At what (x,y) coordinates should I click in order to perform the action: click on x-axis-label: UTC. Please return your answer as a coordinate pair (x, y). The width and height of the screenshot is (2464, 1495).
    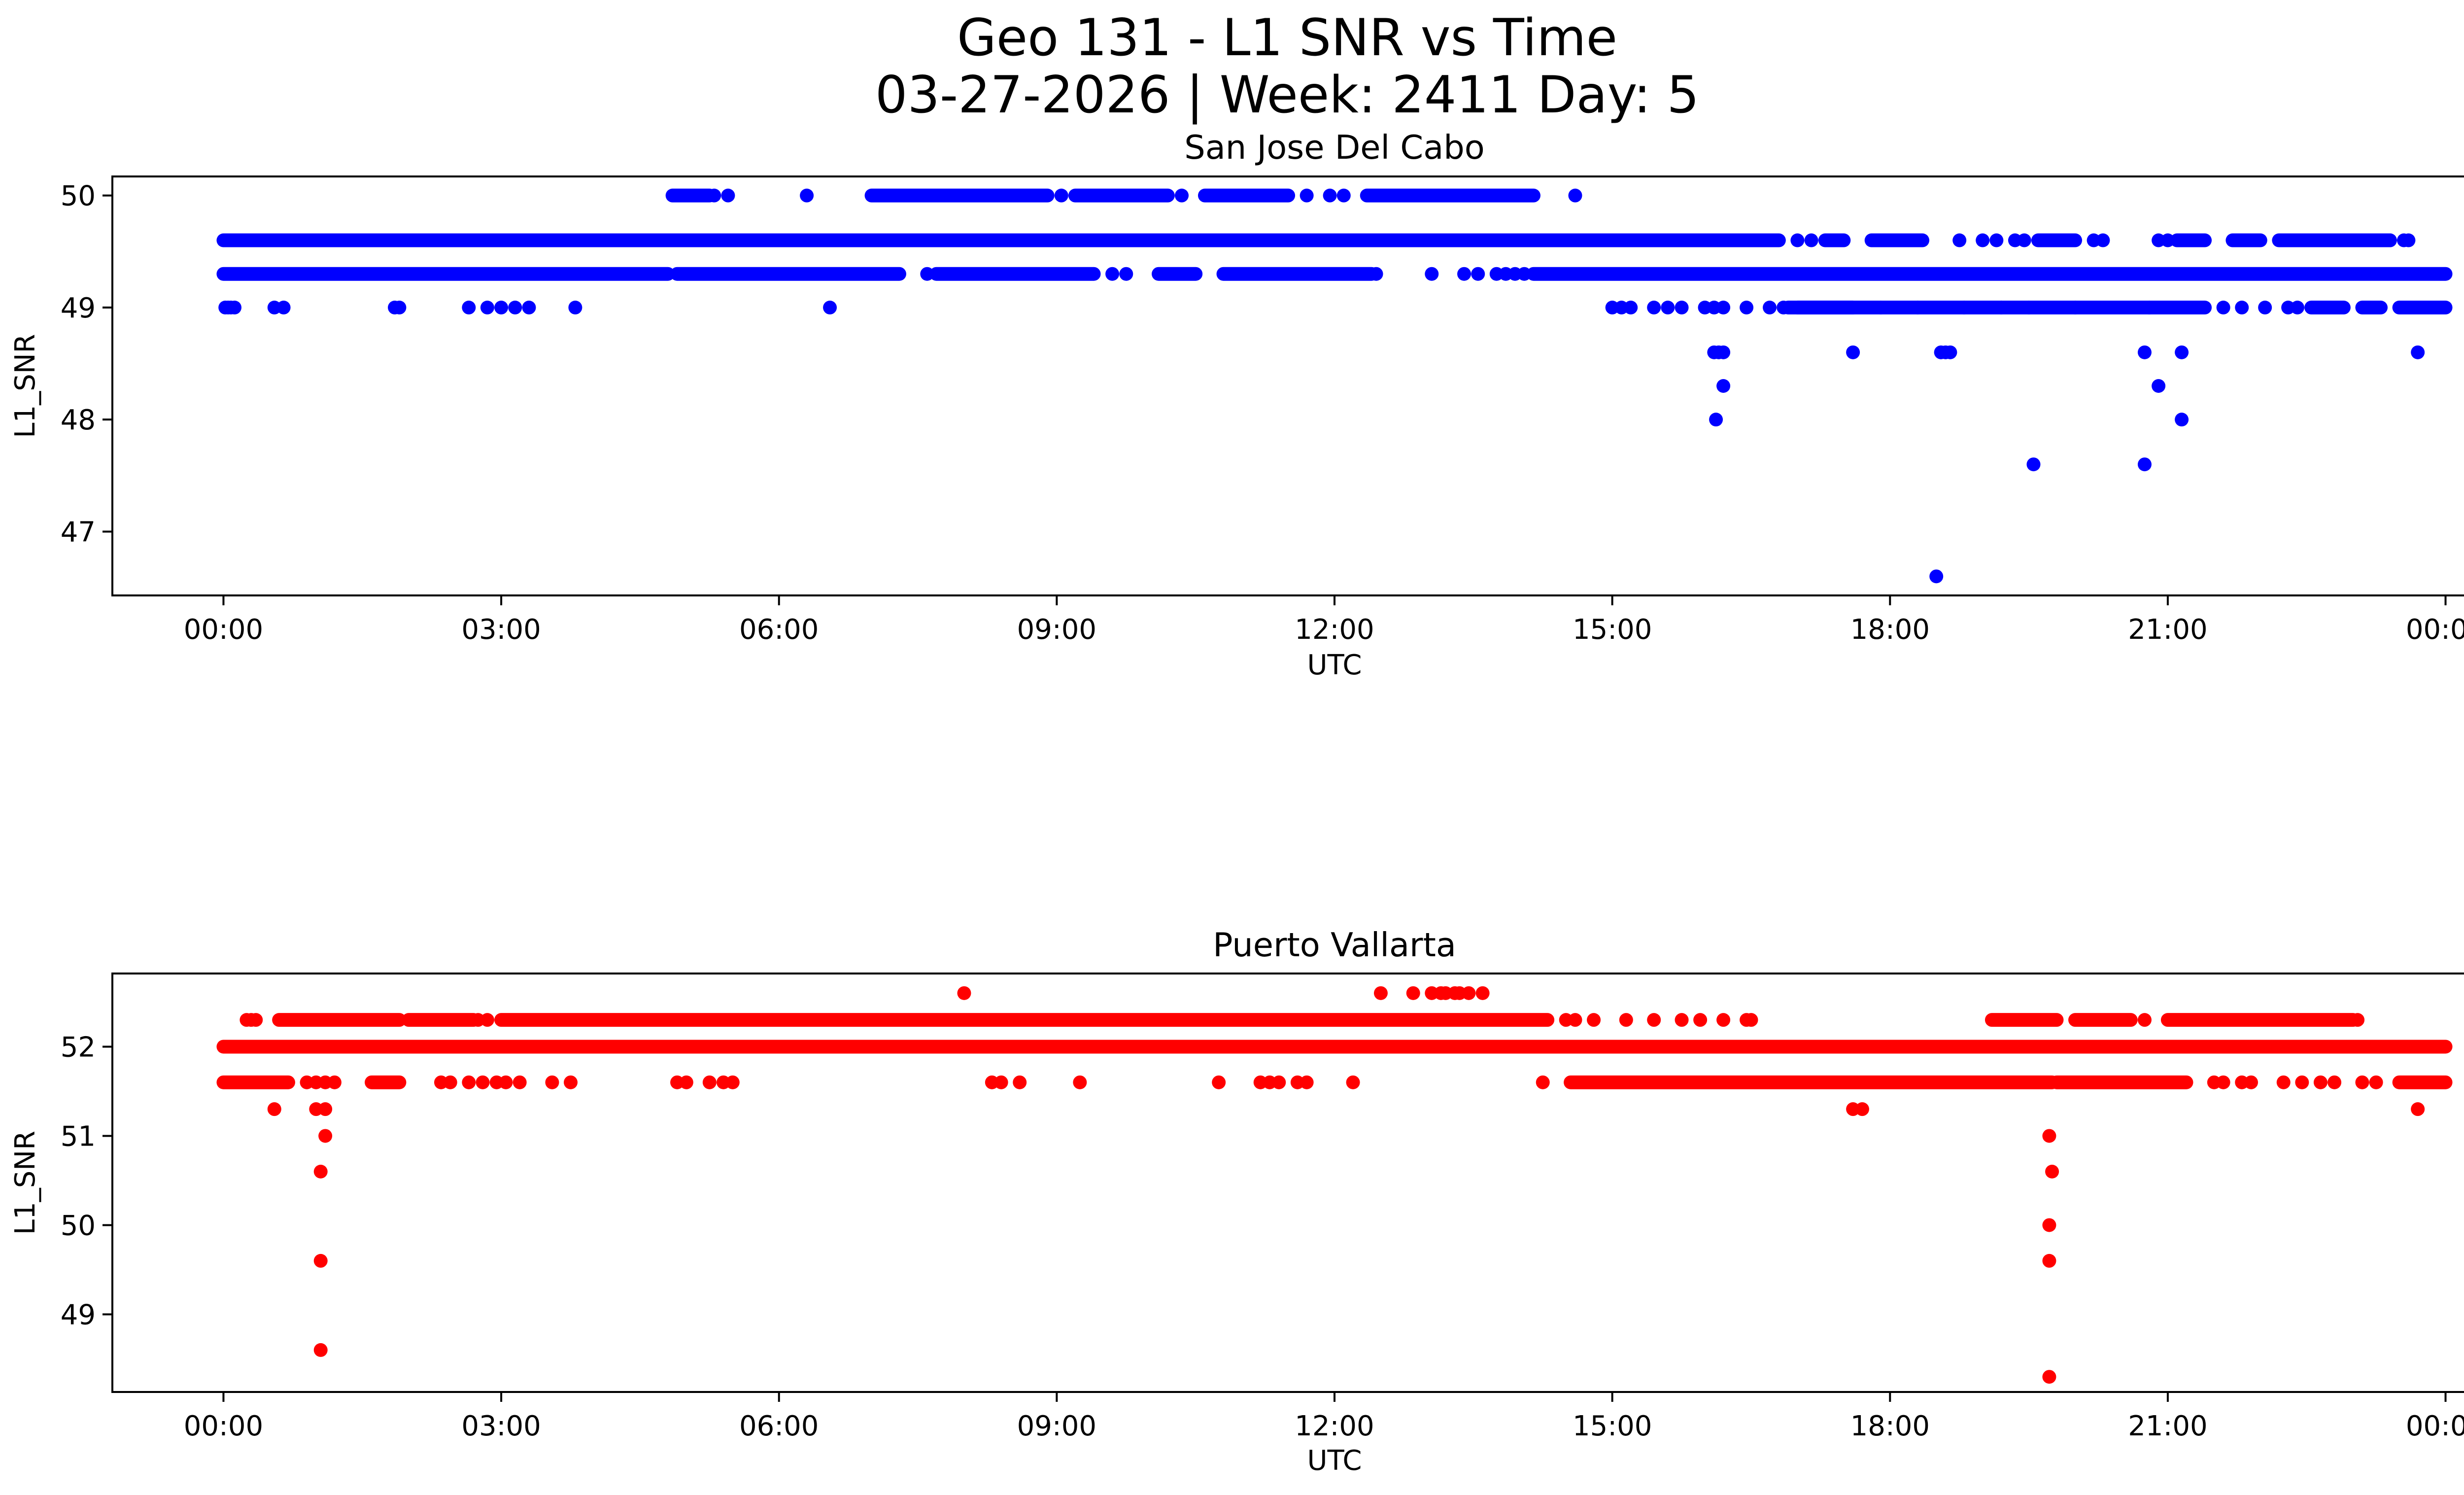
    Looking at the image, I should click on (1334, 1461).